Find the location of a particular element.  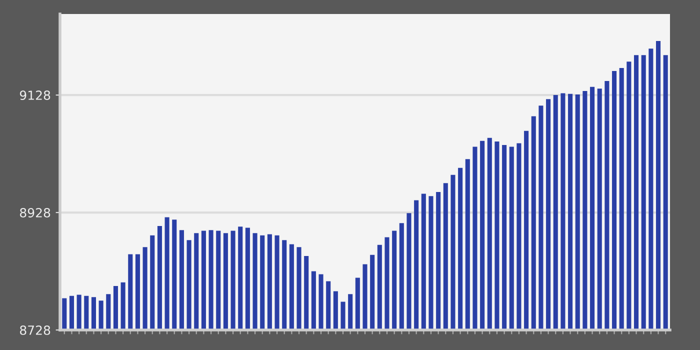

y-tick-label: 8728 is located at coordinates (35, 330).